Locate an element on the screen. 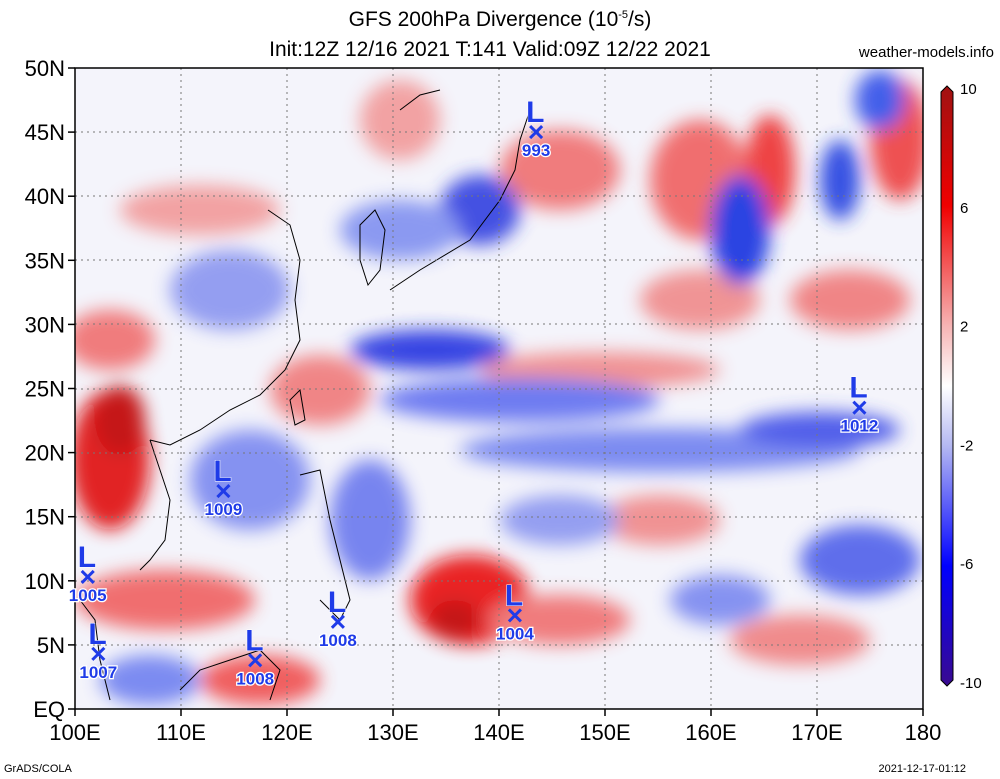 This screenshot has width=1000, height=779. low-marker: L 1005 is located at coordinates (88, 573).